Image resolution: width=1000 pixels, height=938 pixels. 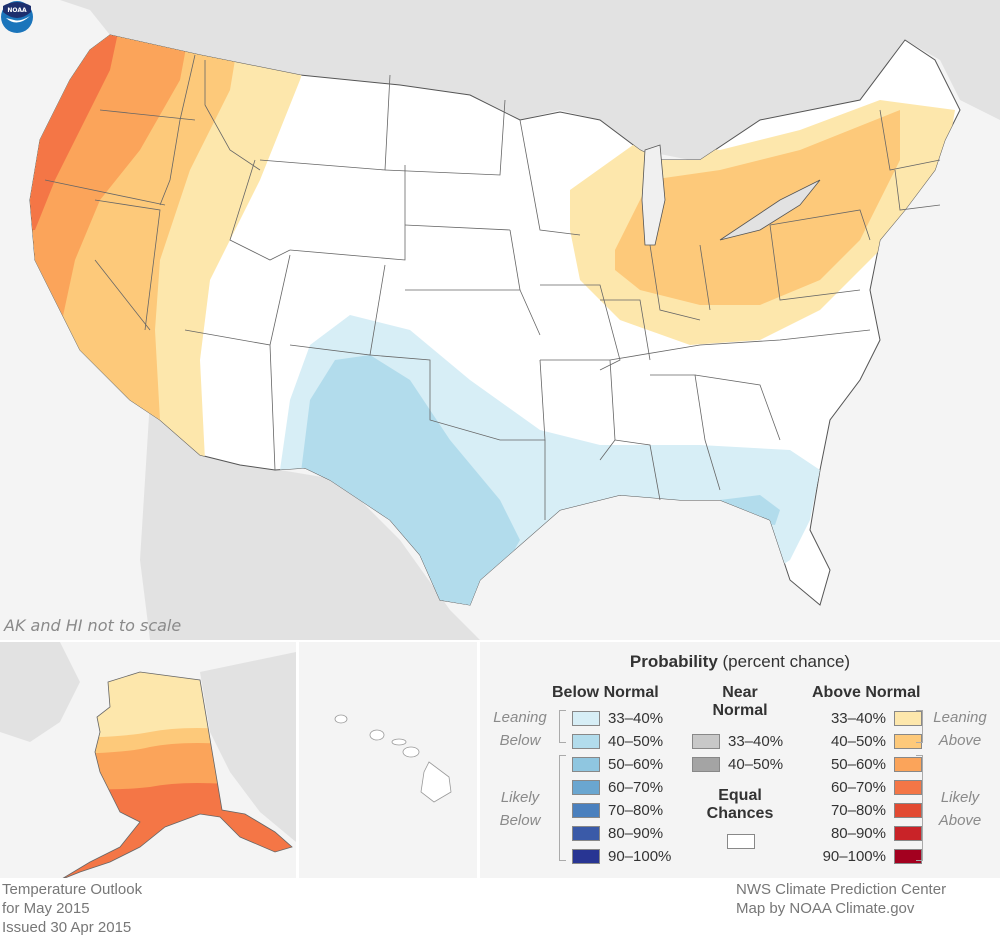 What do you see at coordinates (520, 729) in the screenshot?
I see `leaning-below-label: Leaning Below` at bounding box center [520, 729].